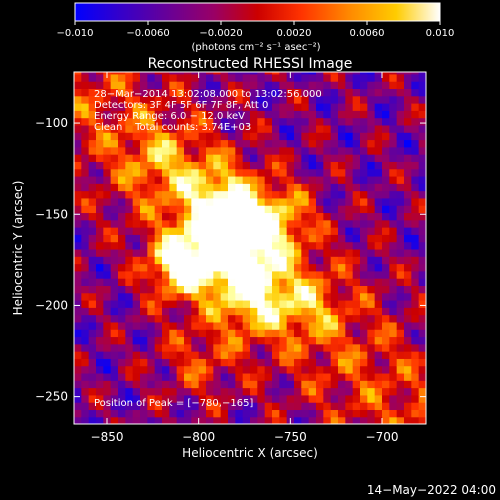 This screenshot has height=500, width=500. Describe the element at coordinates (220, 33) in the screenshot. I see `colorbar-tick-label: −0.0020` at that location.